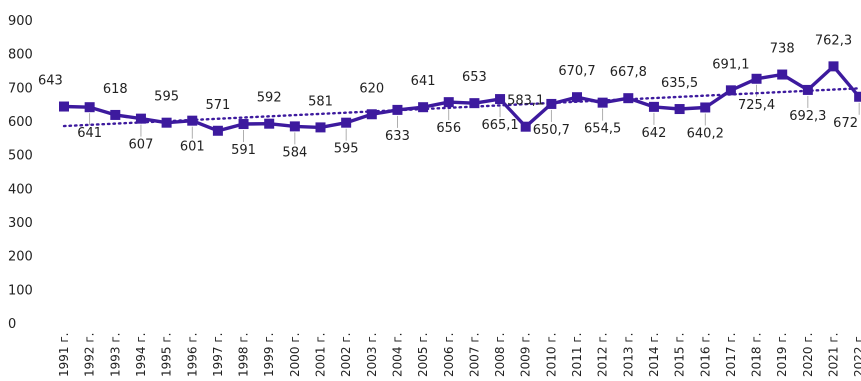 The width and height of the screenshot is (861, 381). What do you see at coordinates (64, 355) in the screenshot?
I see `x-tick-label: 1991 г.` at bounding box center [64, 355].